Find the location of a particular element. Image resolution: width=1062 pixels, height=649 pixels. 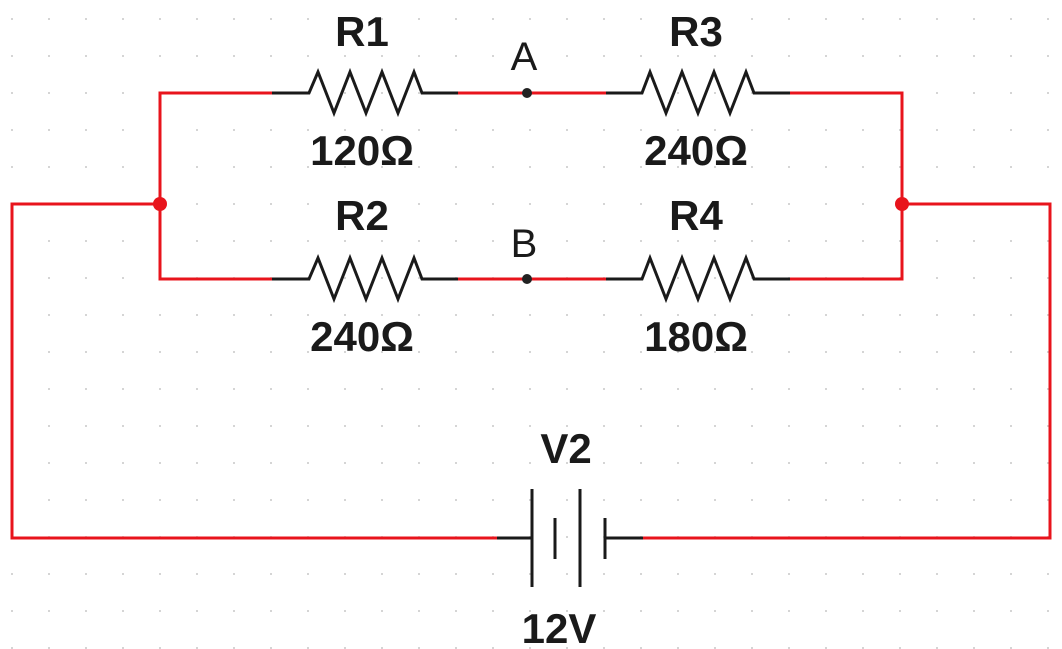

wire-top-right is located at coordinates (847, 186).